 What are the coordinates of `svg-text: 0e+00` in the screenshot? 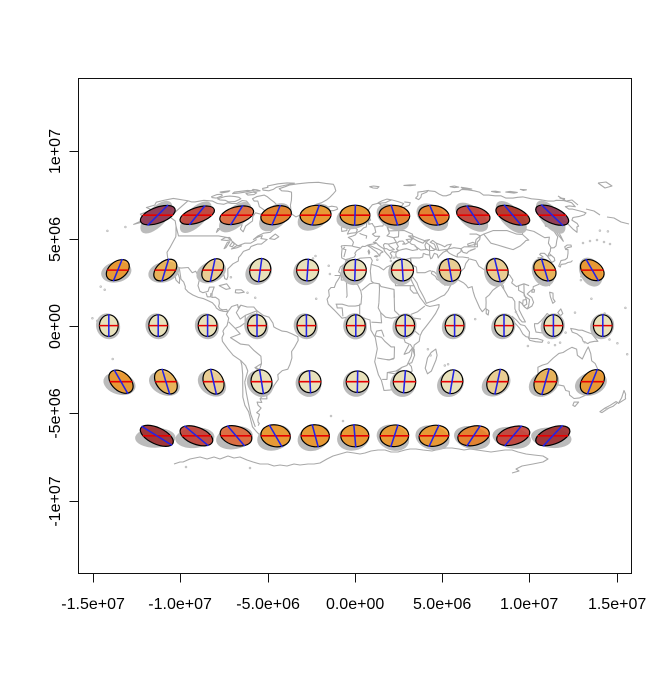 It's located at (55, 326).